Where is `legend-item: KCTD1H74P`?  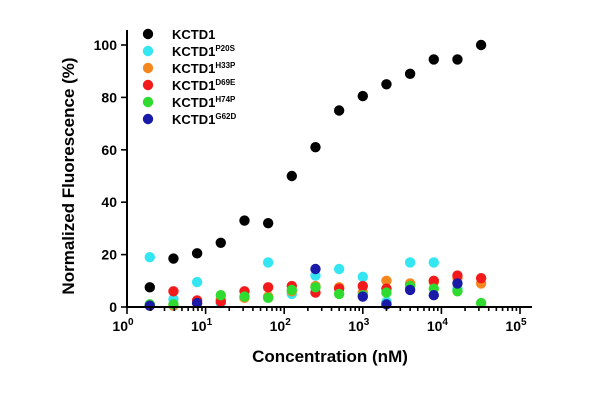 legend-item: KCTD1H74P is located at coordinates (189, 102).